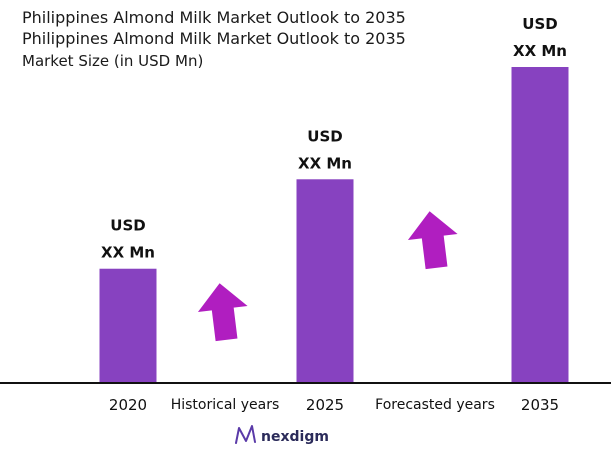  Describe the element at coordinates (225, 405) in the screenshot. I see `period-label-1: Historical years` at that location.